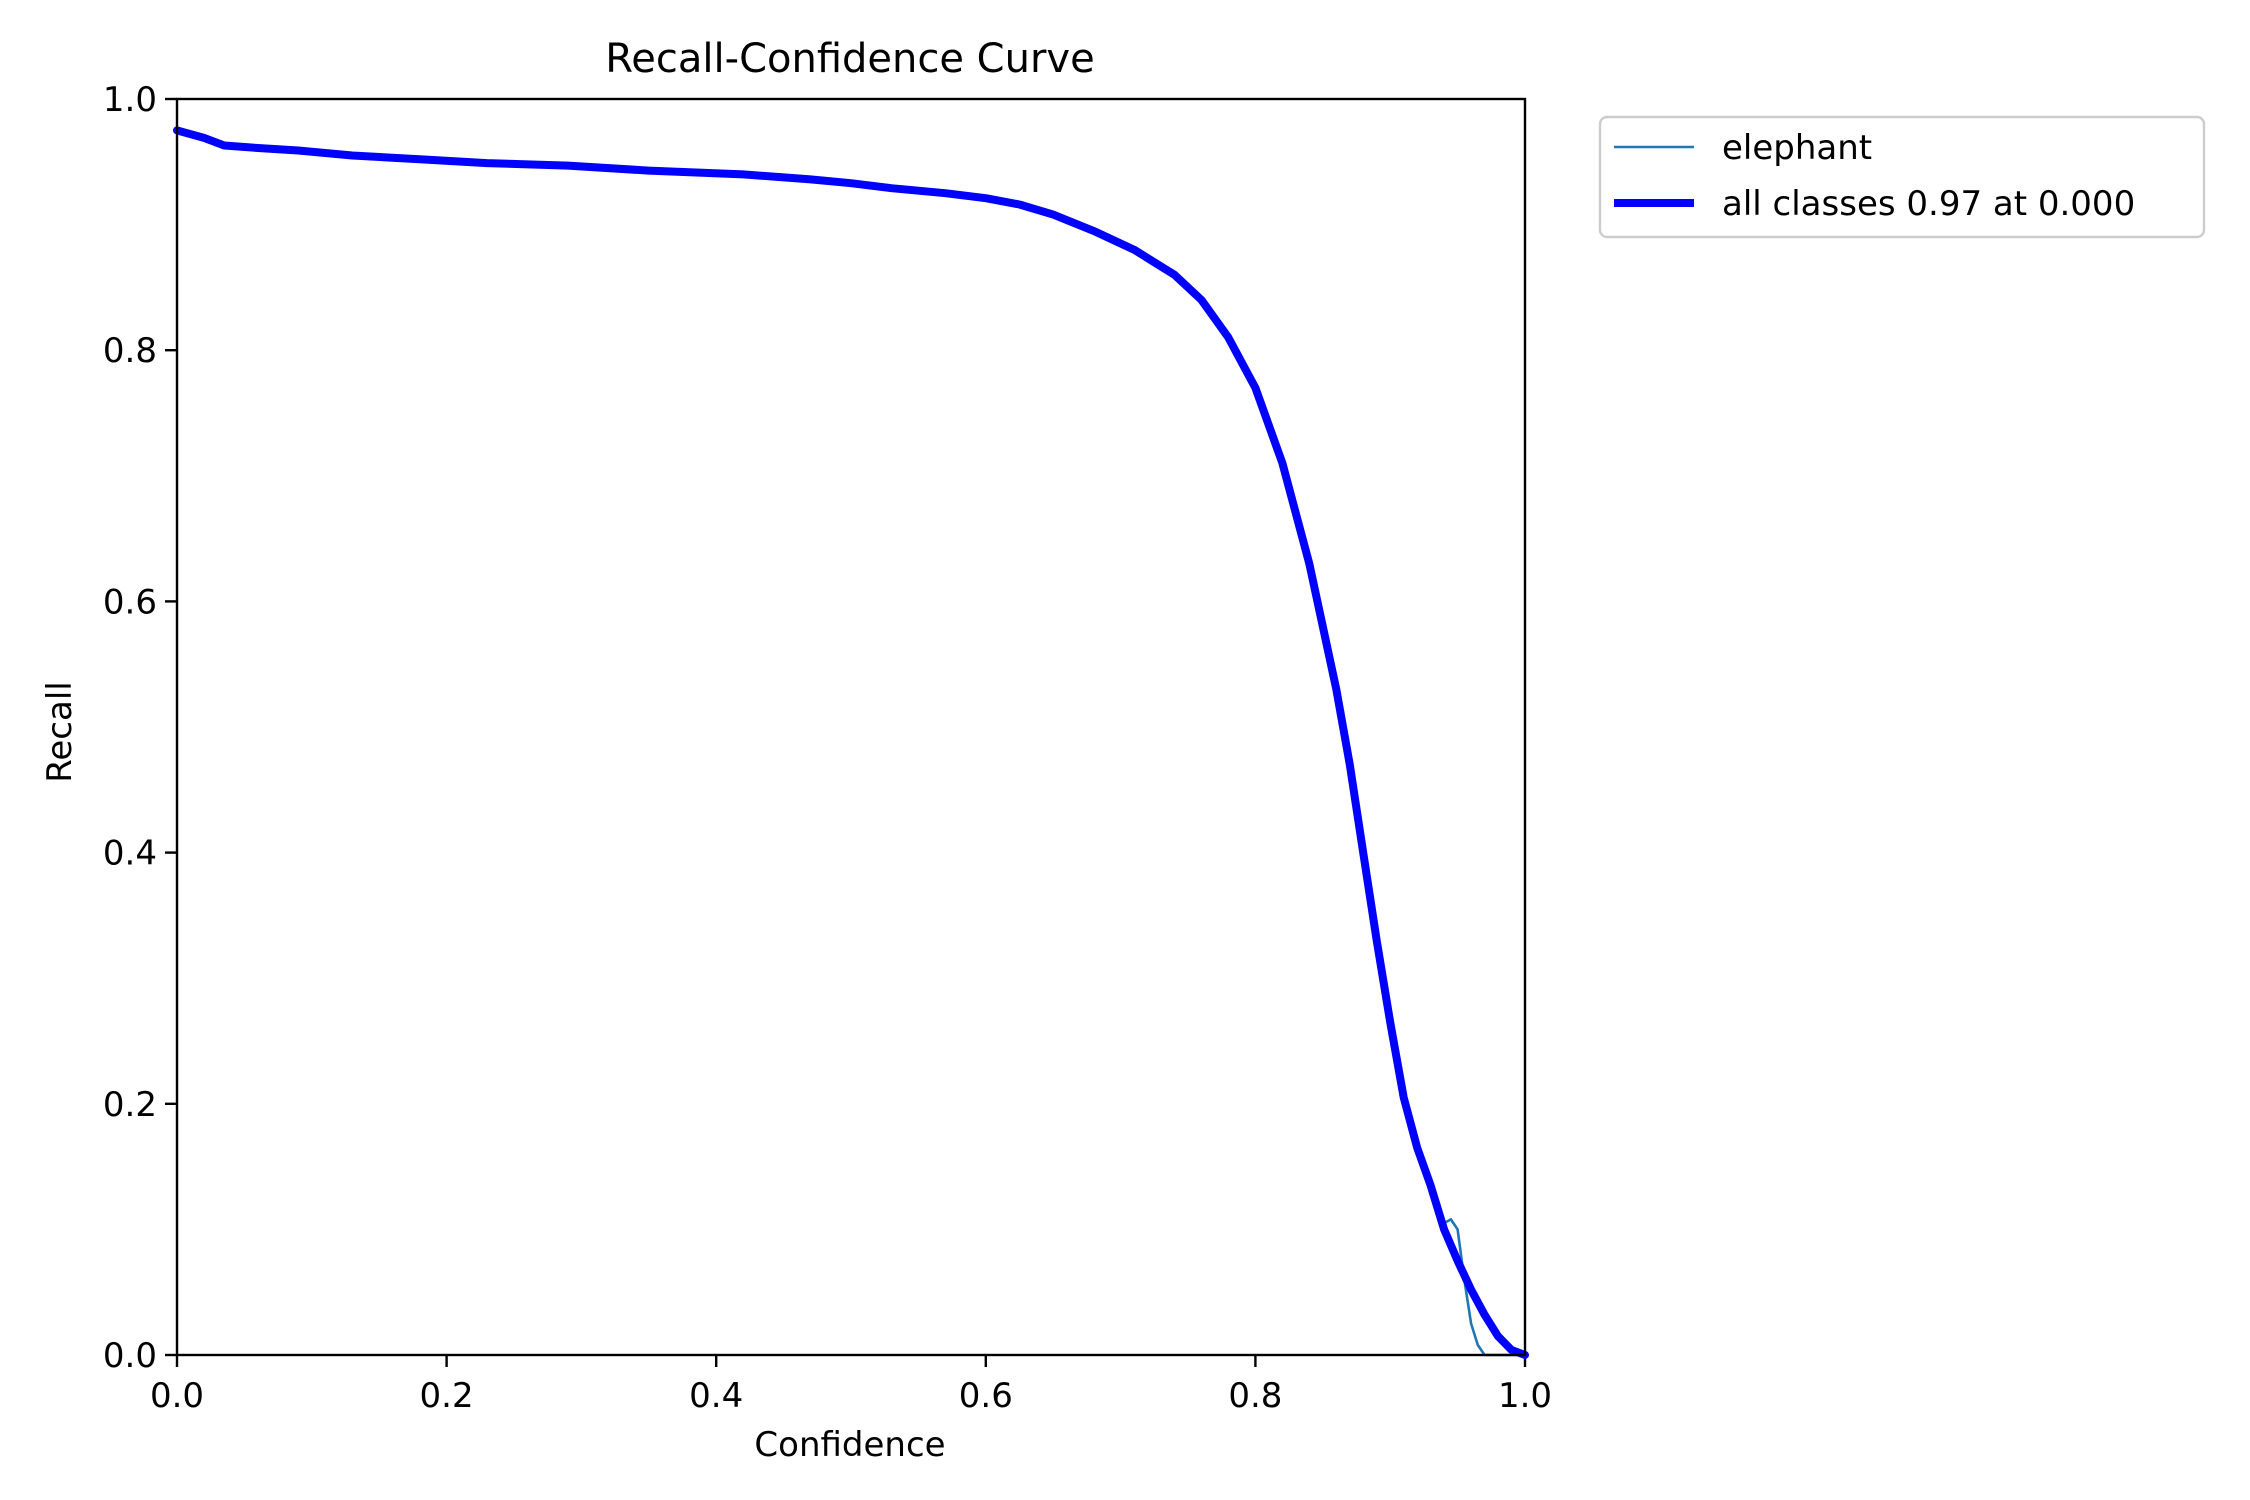 This screenshot has width=2250, height=1500. I want to click on x-tick-label: 0.0, so click(177, 1396).